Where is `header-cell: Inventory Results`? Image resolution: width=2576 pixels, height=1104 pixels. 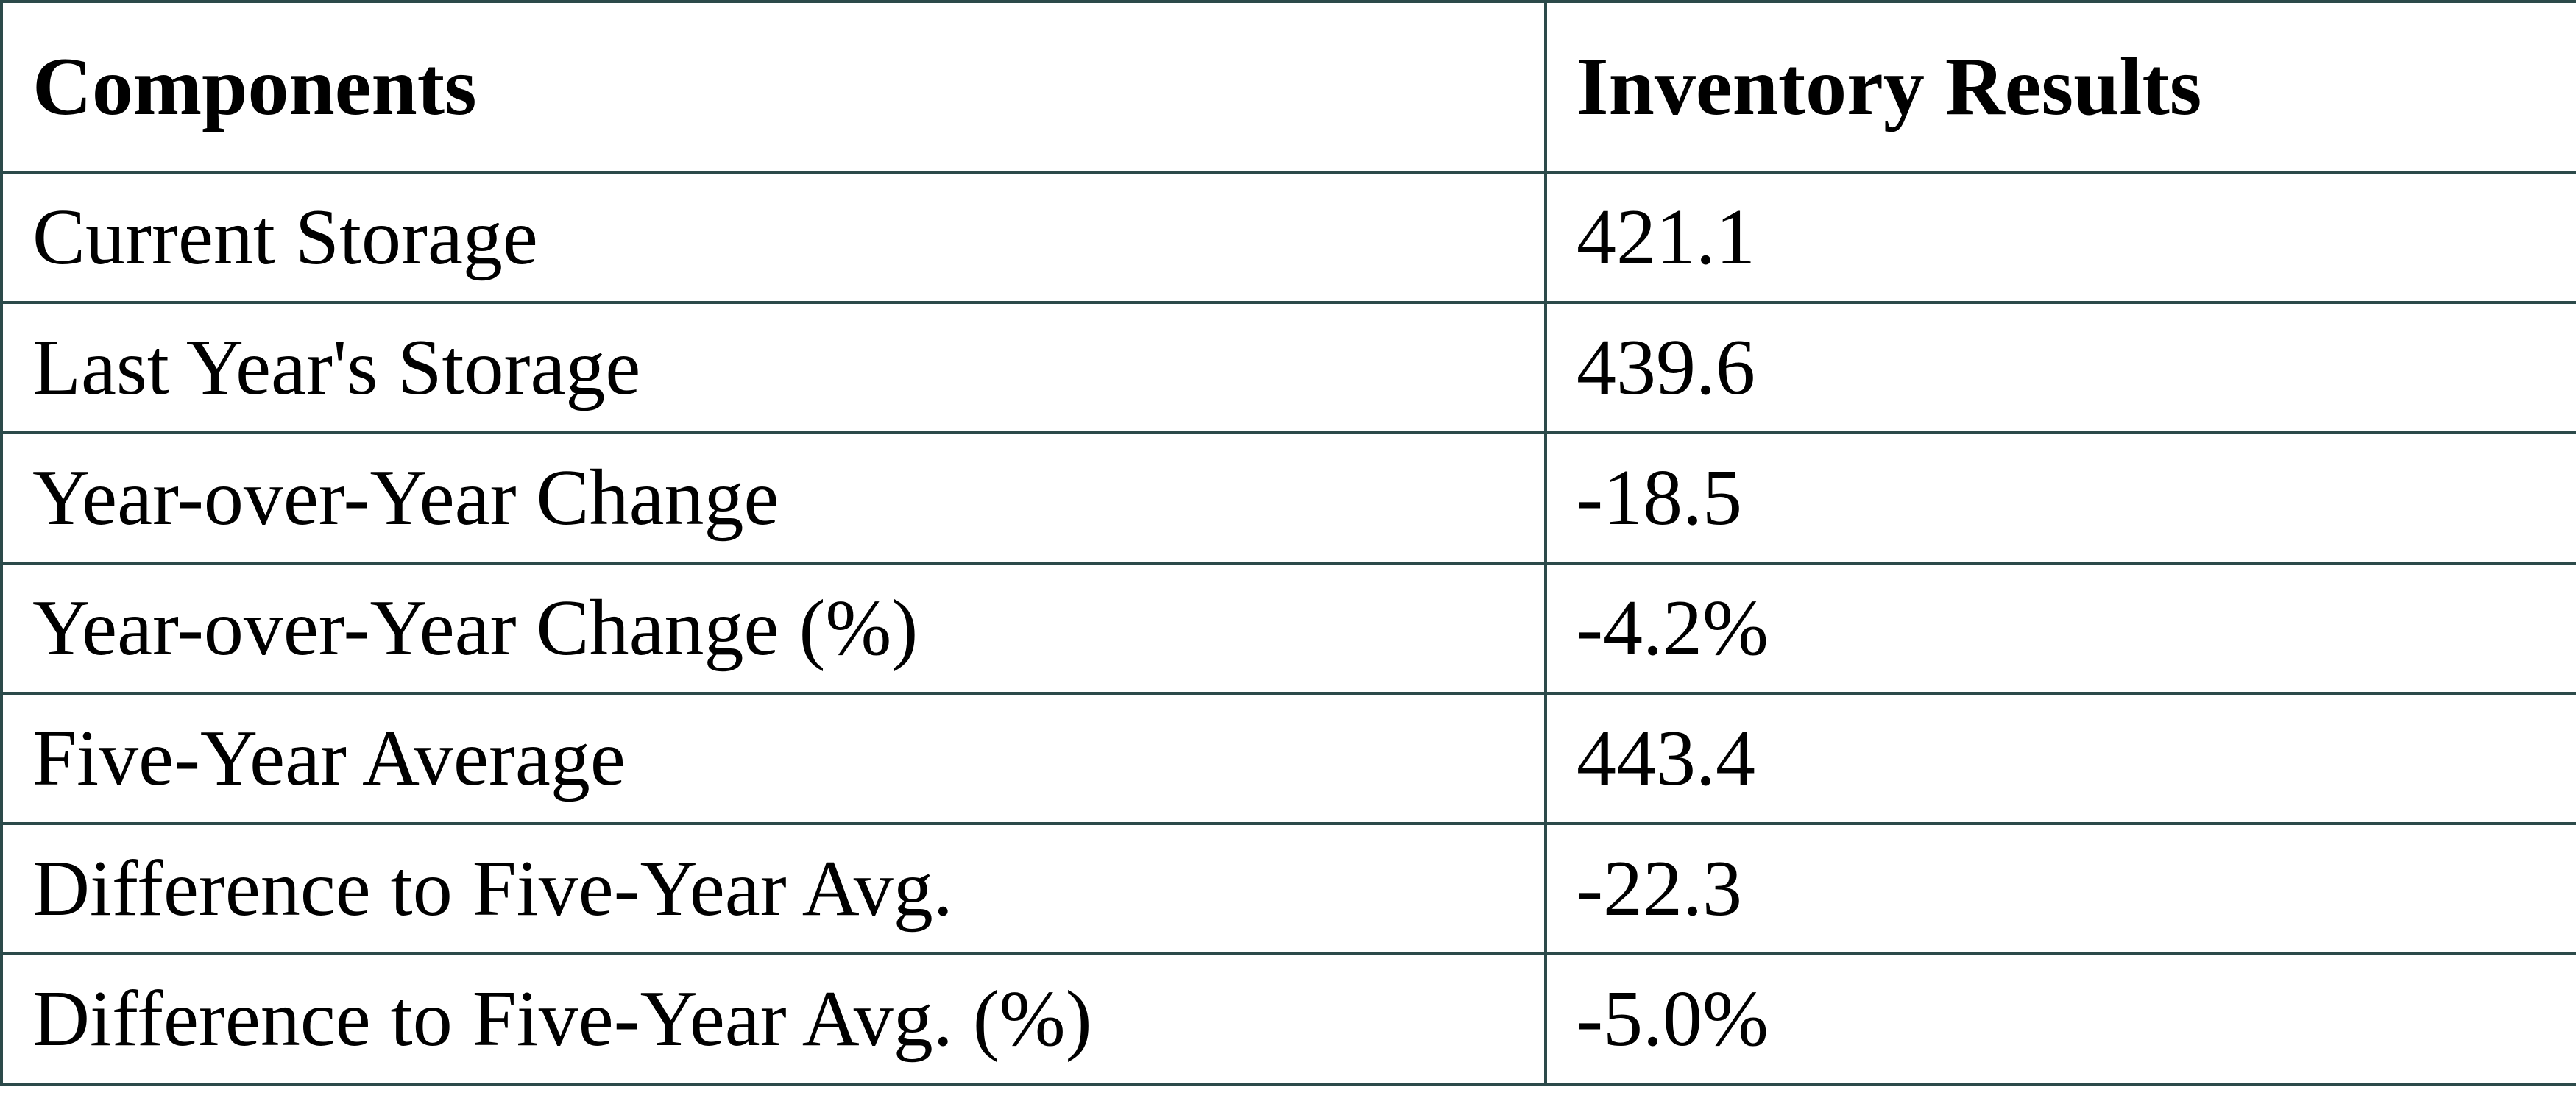 header-cell: Inventory Results is located at coordinates (2060, 87).